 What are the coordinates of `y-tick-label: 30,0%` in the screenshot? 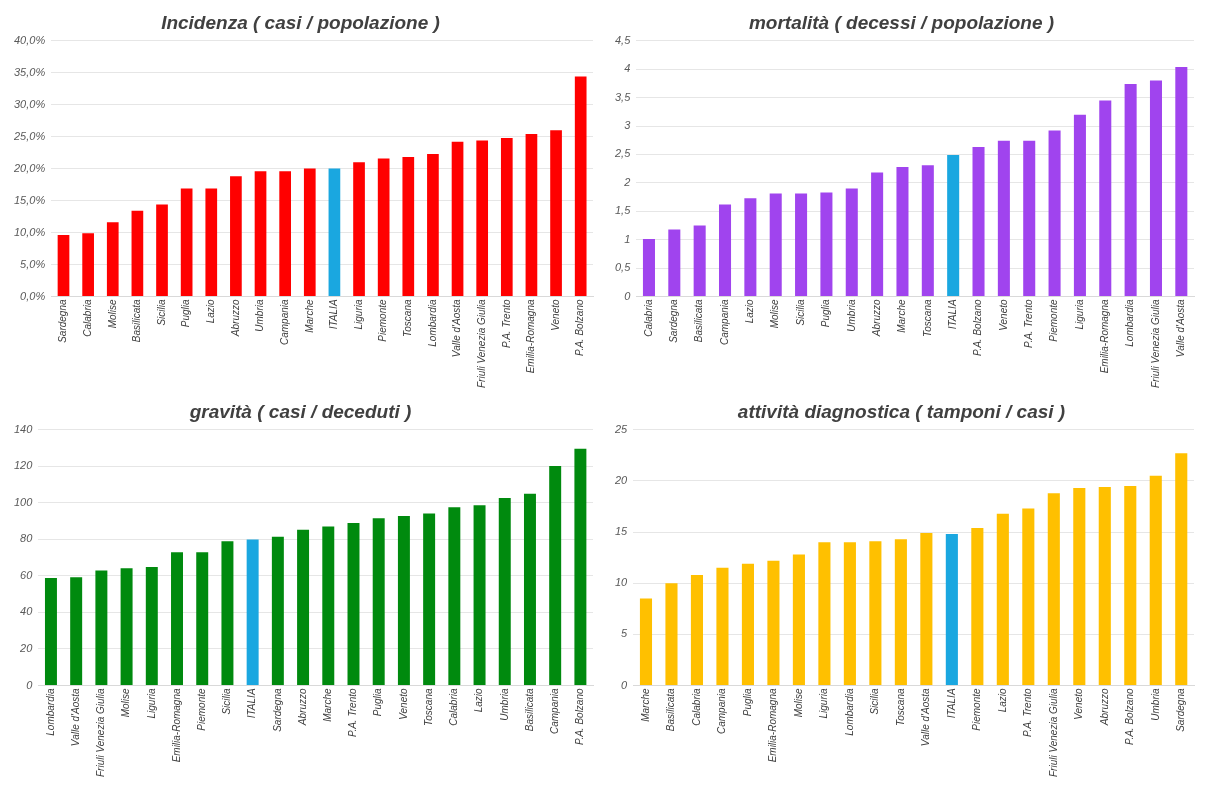 It's located at (29, 103).